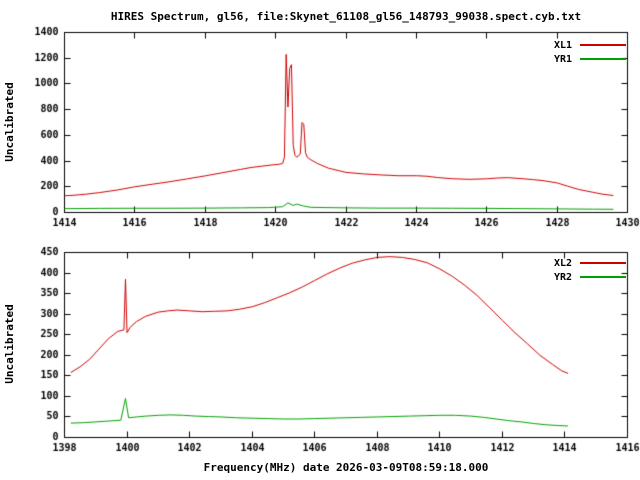  I want to click on legend-entry-yr2: YR2, so click(548, 277).